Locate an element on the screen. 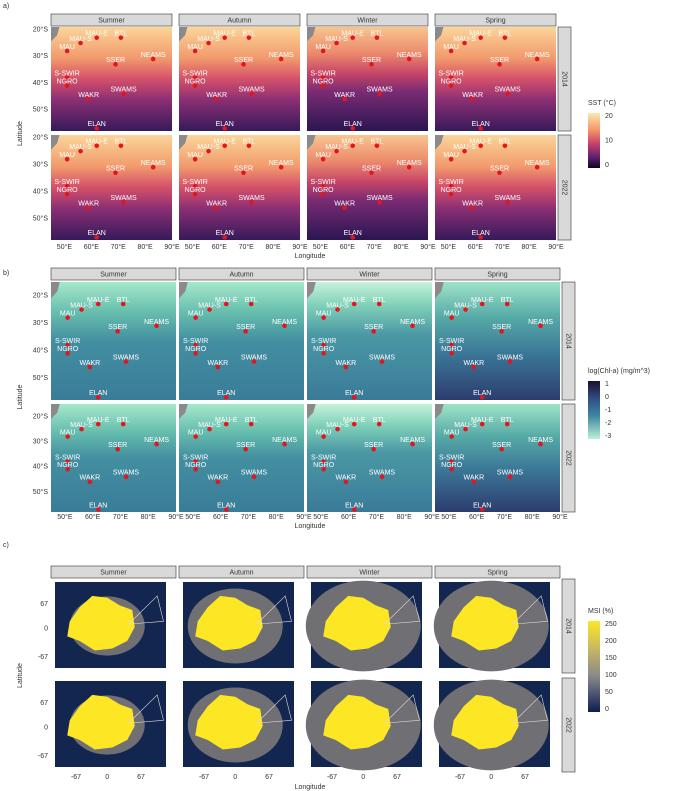  season-label: Summer is located at coordinates (113, 572).